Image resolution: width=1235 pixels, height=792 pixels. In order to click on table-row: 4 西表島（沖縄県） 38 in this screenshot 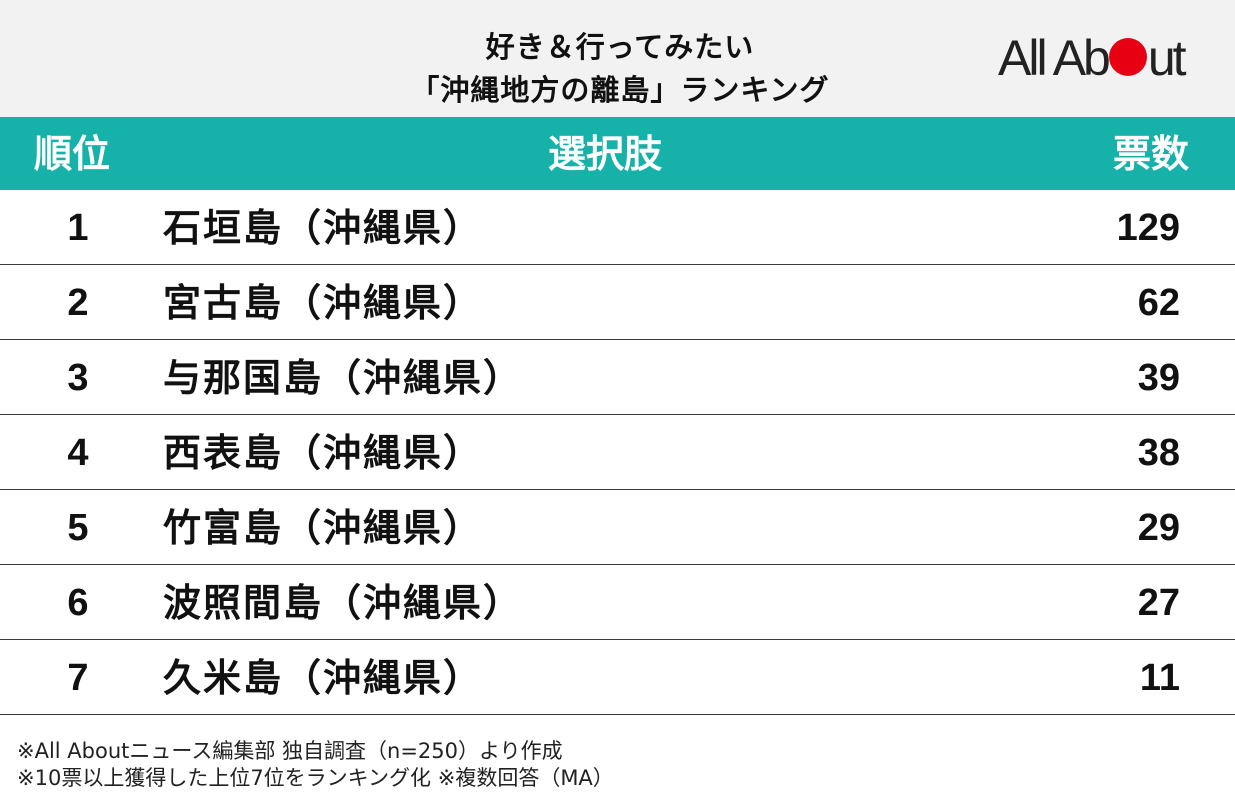, I will do `click(617, 452)`.